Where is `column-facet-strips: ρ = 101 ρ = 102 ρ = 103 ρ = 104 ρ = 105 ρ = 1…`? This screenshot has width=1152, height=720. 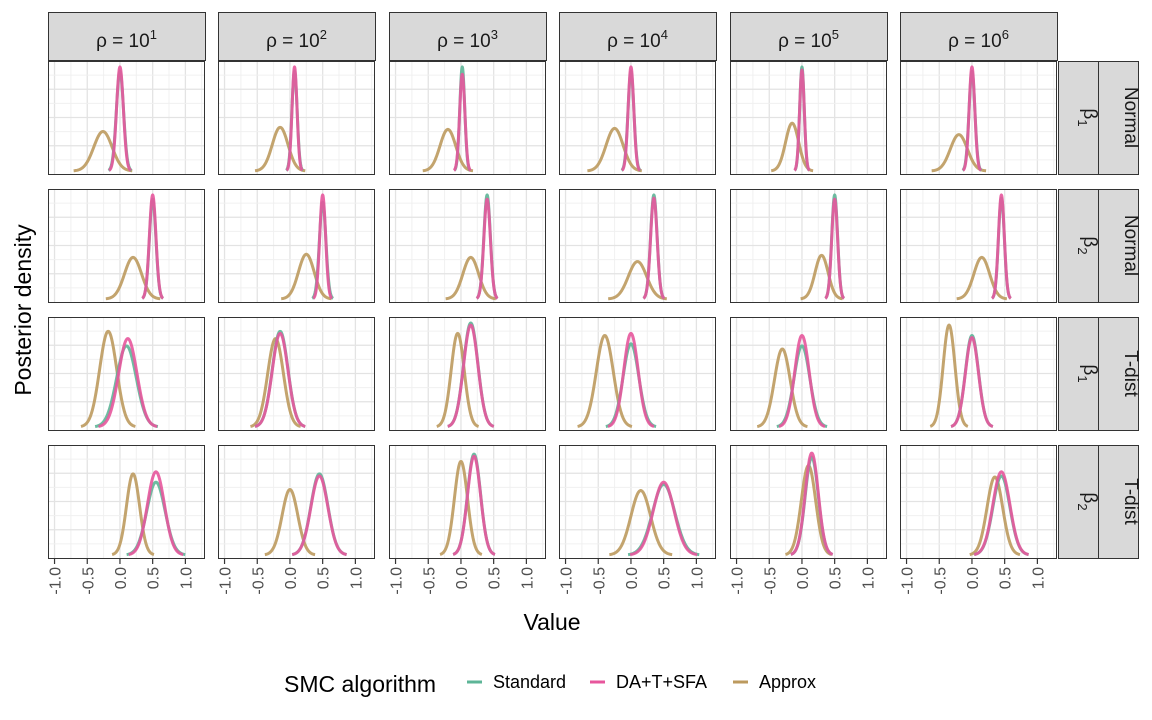
column-facet-strips: ρ = 101 ρ = 102 ρ = 103 ρ = 104 ρ = 105 ρ = 1… is located at coordinates (553, 36).